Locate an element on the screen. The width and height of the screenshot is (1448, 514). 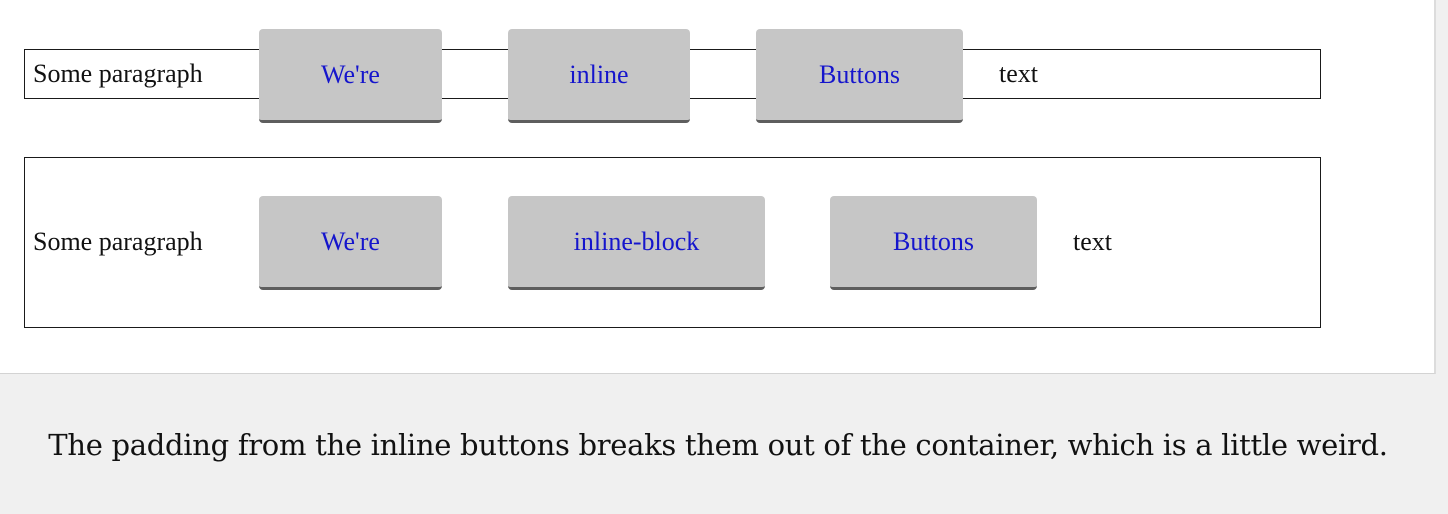
inline-block-paragraph-tail-text: text is located at coordinates (1092, 241).